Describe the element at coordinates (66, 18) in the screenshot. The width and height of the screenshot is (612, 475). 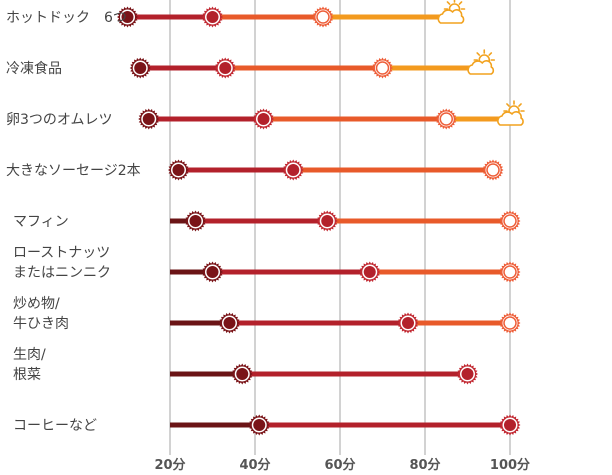
I see `category-label: ホットドック 6つ` at that location.